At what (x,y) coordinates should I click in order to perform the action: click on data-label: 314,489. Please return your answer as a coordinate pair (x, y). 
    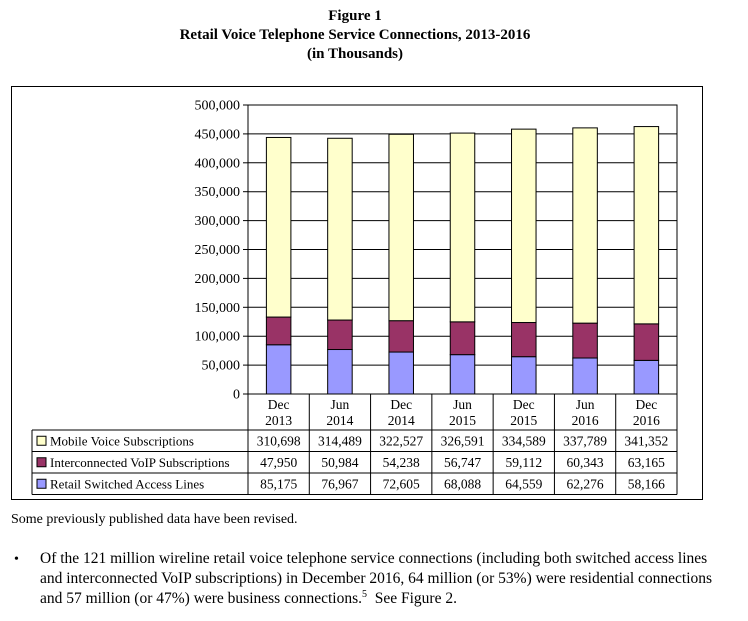
    Looking at the image, I should click on (340, 440).